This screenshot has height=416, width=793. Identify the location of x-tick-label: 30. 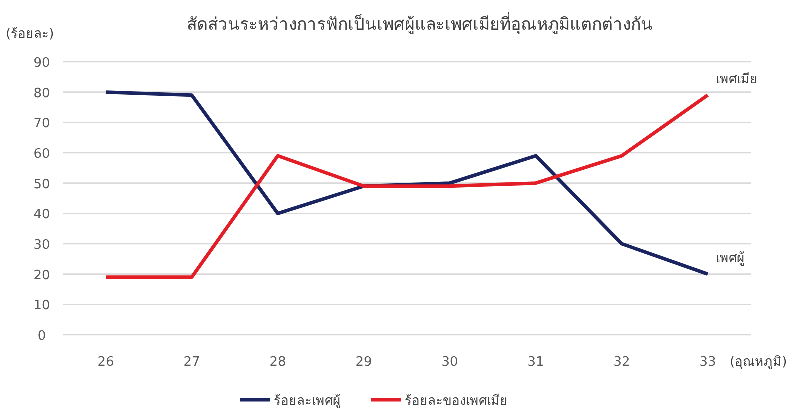
(450, 362).